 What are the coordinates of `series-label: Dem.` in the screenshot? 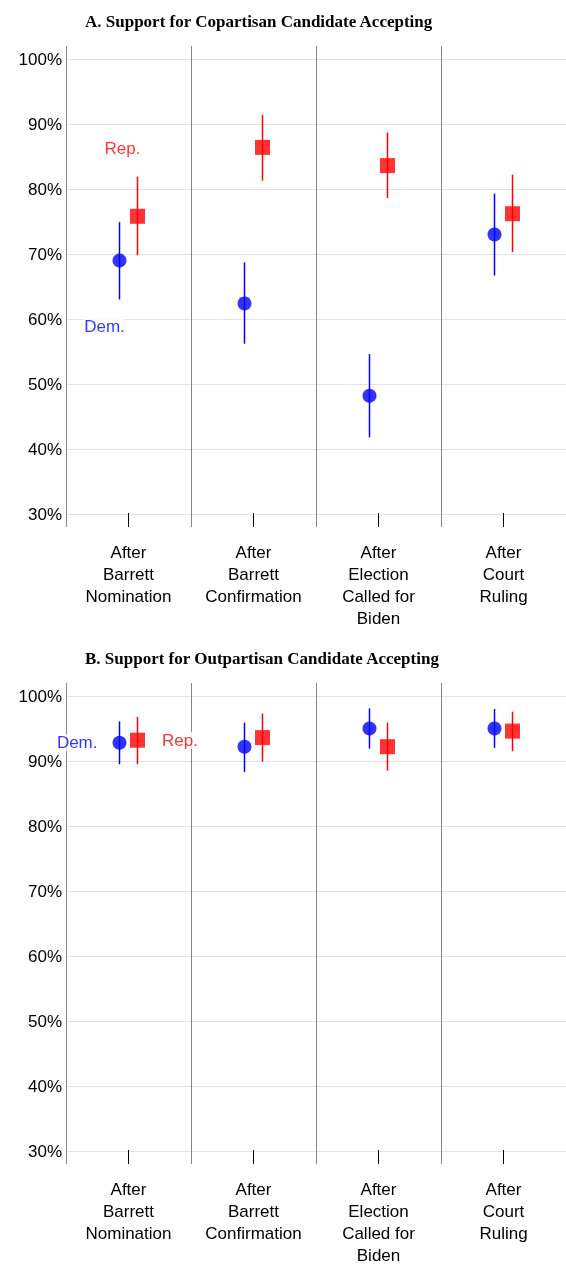 It's located at (77, 743).